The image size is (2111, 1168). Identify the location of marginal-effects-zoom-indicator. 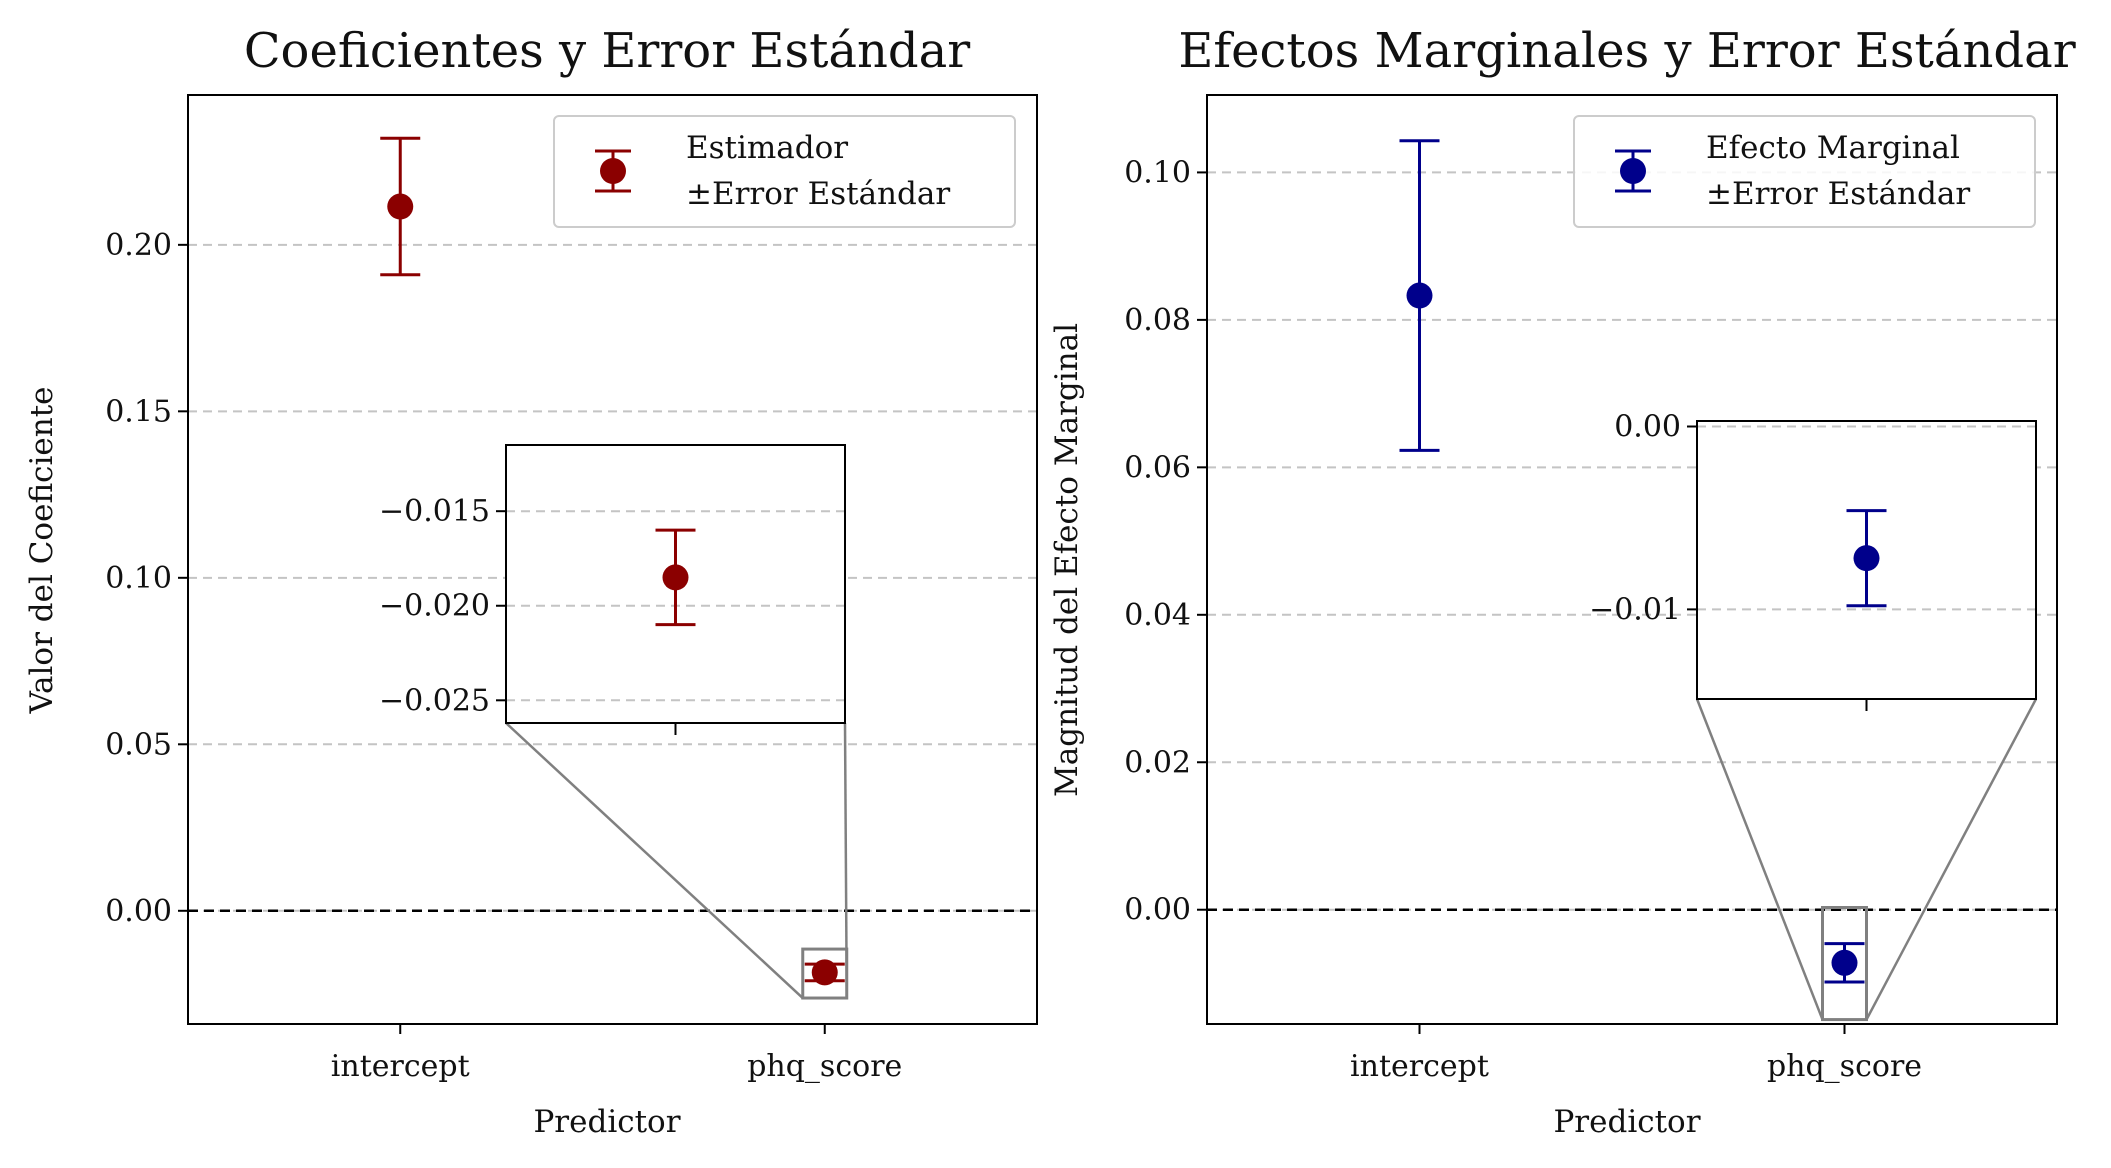
(1866, 860).